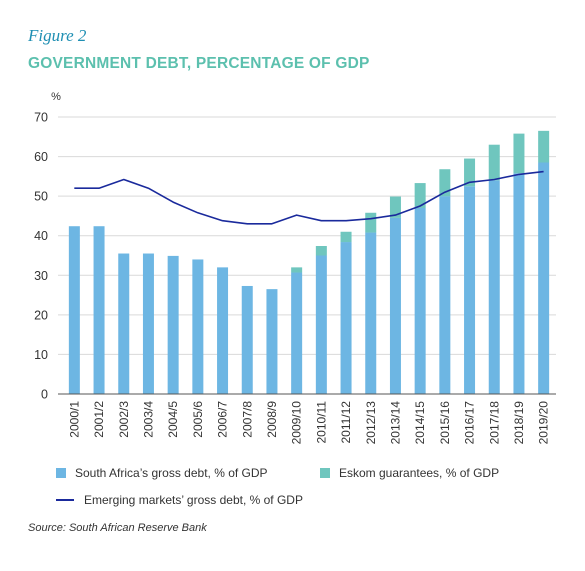 Image resolution: width=585 pixels, height=571 pixels. What do you see at coordinates (199, 63) in the screenshot?
I see `chart-title: GOVERNMENT DEBT, PERCENTAGE OF GDP` at bounding box center [199, 63].